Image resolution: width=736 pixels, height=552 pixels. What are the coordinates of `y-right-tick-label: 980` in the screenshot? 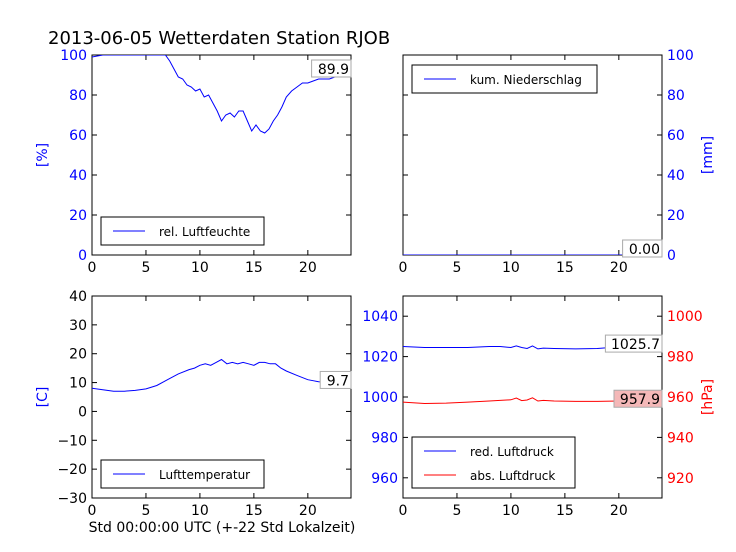 It's located at (680, 358).